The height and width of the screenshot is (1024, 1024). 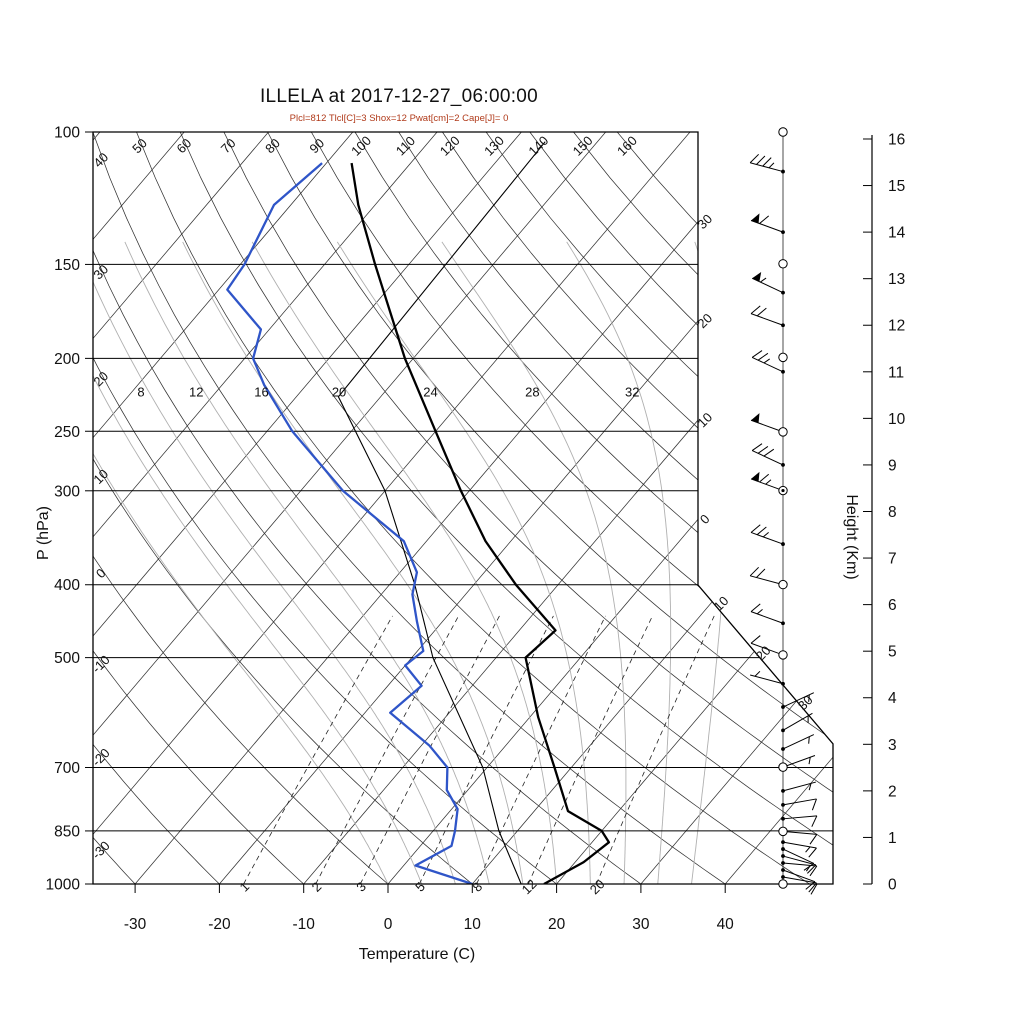 What do you see at coordinates (417, 954) in the screenshot?
I see `temperature-axis-label: Temperature (C)` at bounding box center [417, 954].